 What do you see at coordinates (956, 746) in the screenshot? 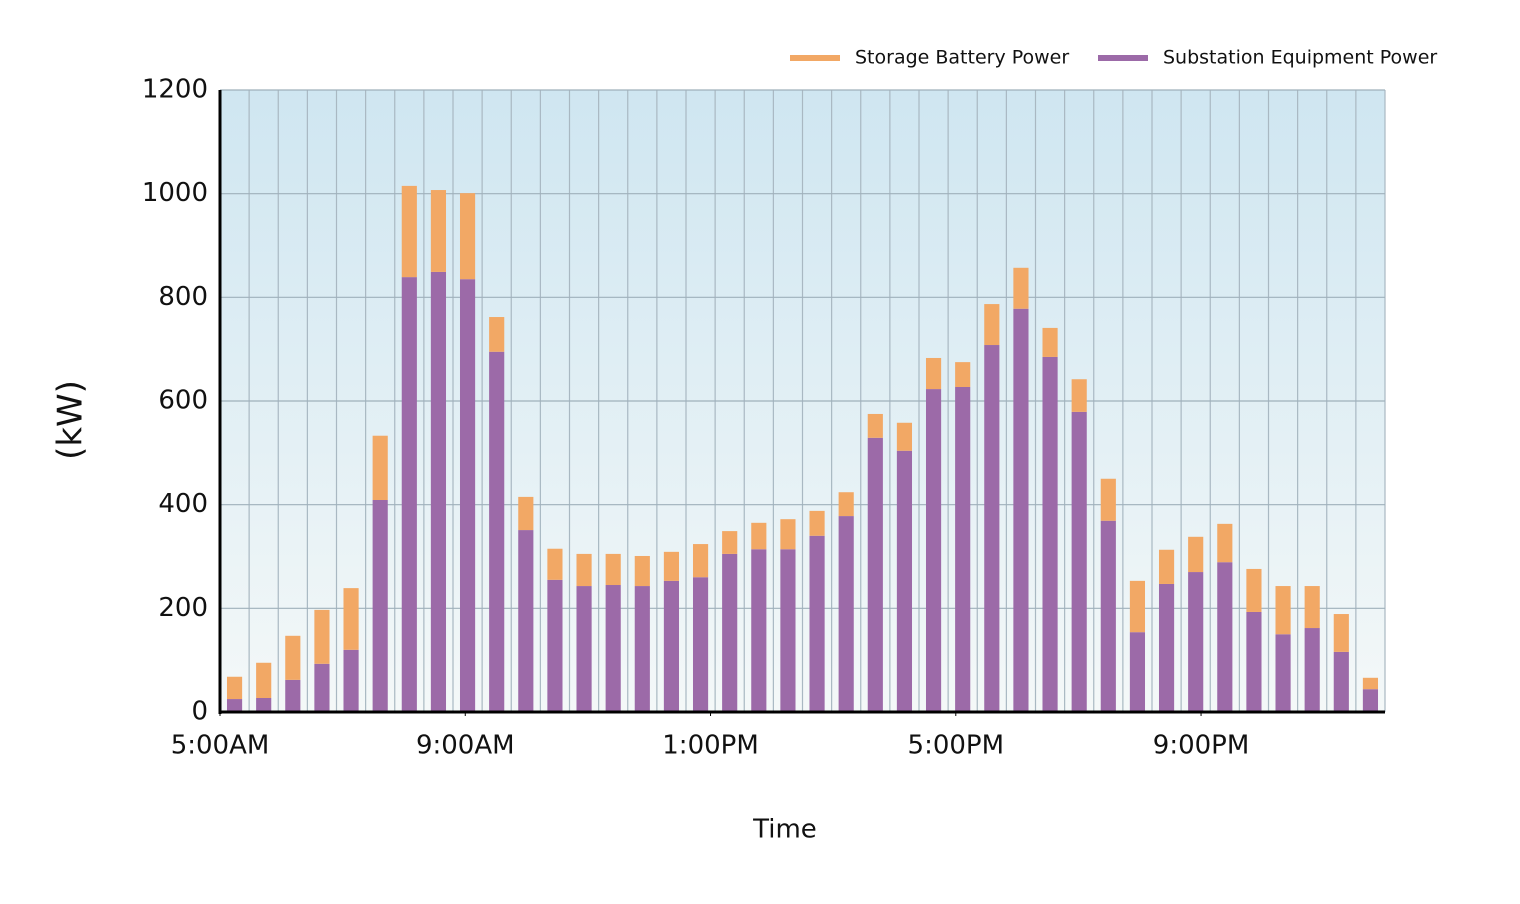
I see `x-tick-label: 5:00PM` at bounding box center [956, 746].